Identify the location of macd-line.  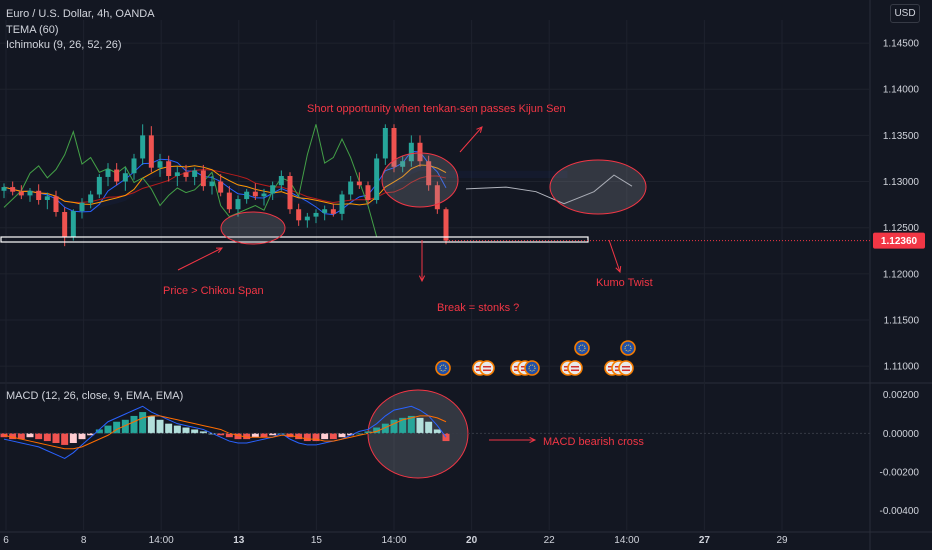
(225, 432).